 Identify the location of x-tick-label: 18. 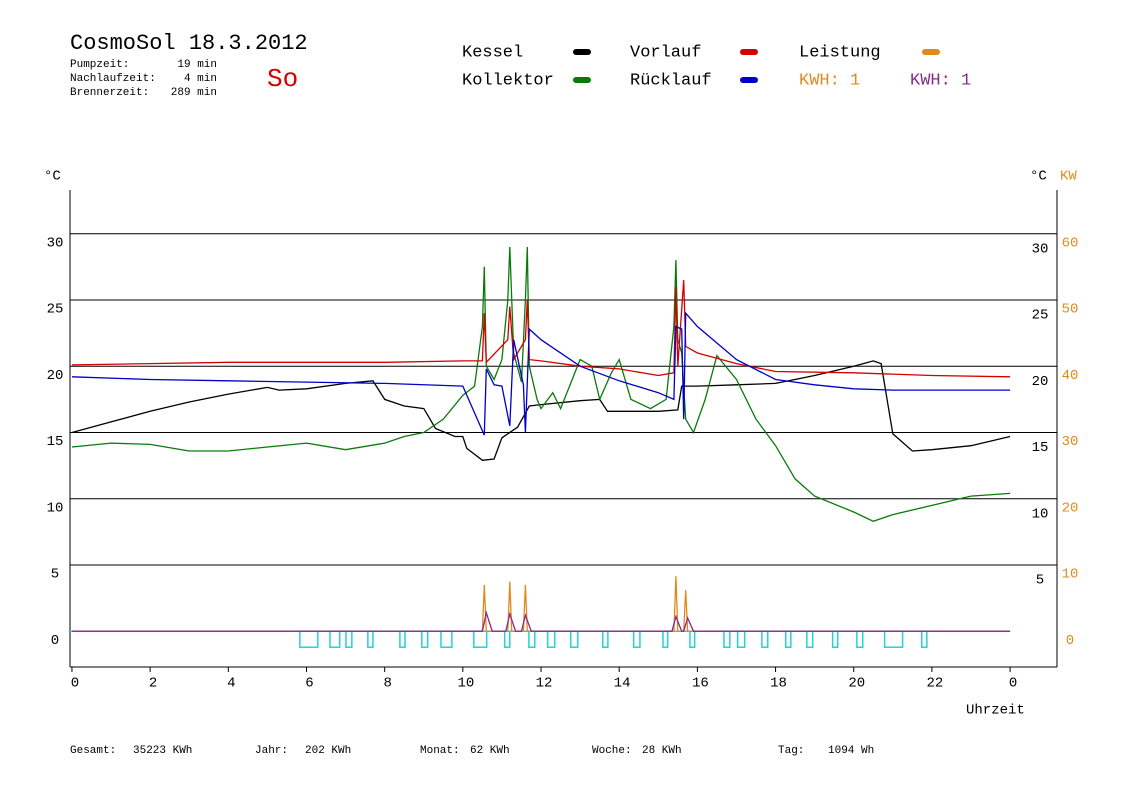
(778, 684).